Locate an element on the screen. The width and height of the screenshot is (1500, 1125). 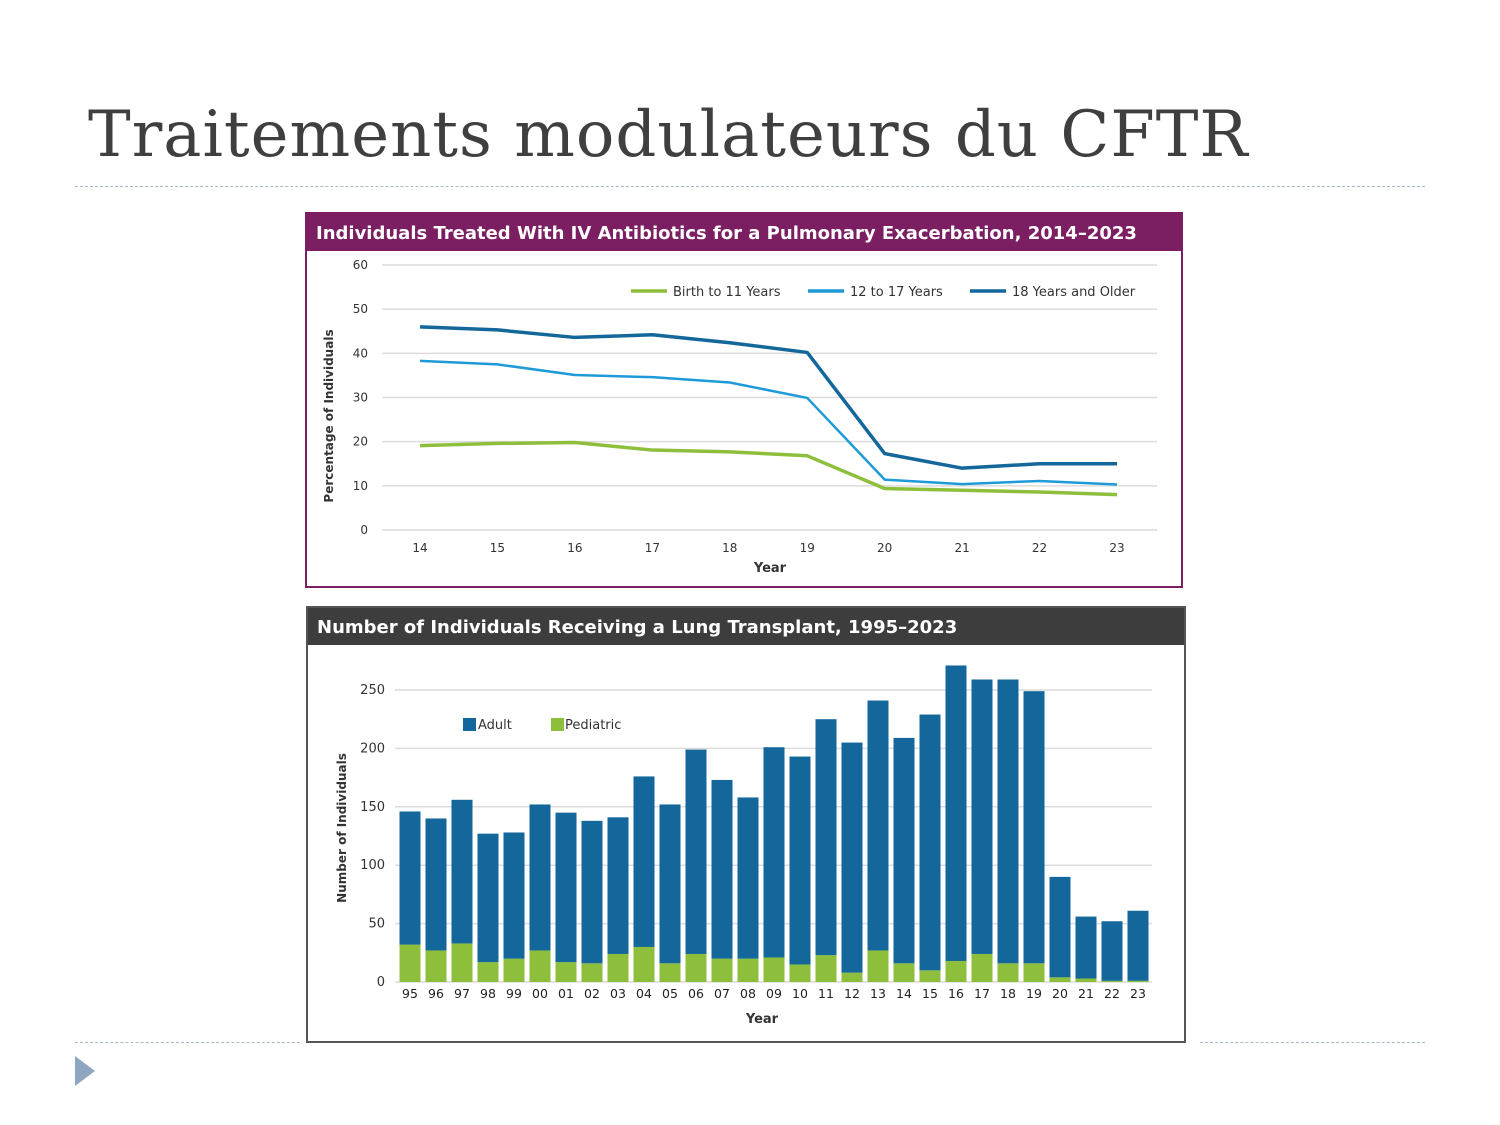
y-axis-label: Number of Individuals is located at coordinates (342, 828).